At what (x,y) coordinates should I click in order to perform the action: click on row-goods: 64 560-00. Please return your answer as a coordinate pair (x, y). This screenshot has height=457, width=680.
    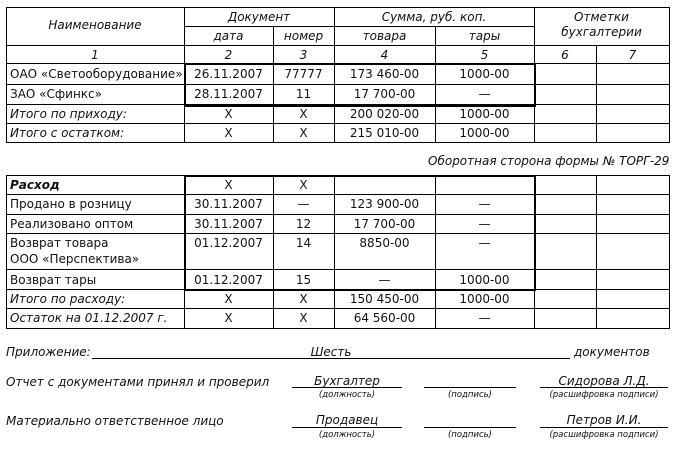
    Looking at the image, I should click on (384, 318).